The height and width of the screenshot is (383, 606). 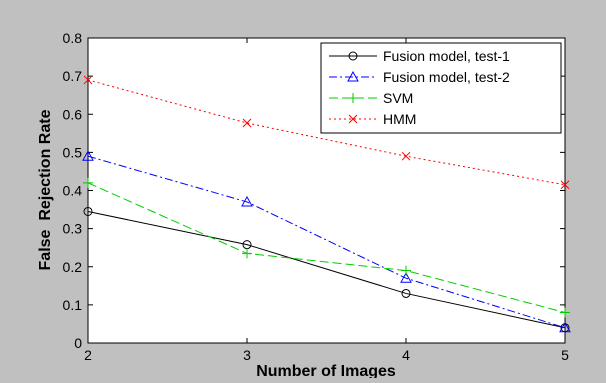 I want to click on x-axis-label: Number of Images, so click(x=326, y=370).